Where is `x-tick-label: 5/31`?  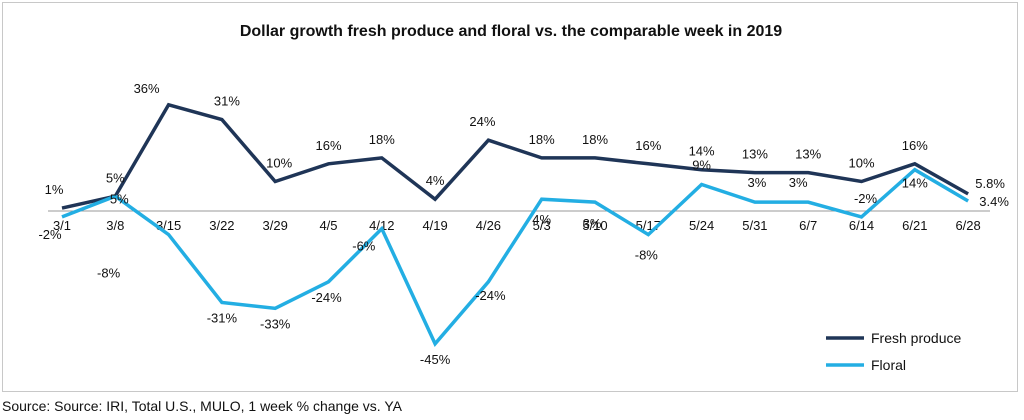
x-tick-label: 5/31 is located at coordinates (754, 225).